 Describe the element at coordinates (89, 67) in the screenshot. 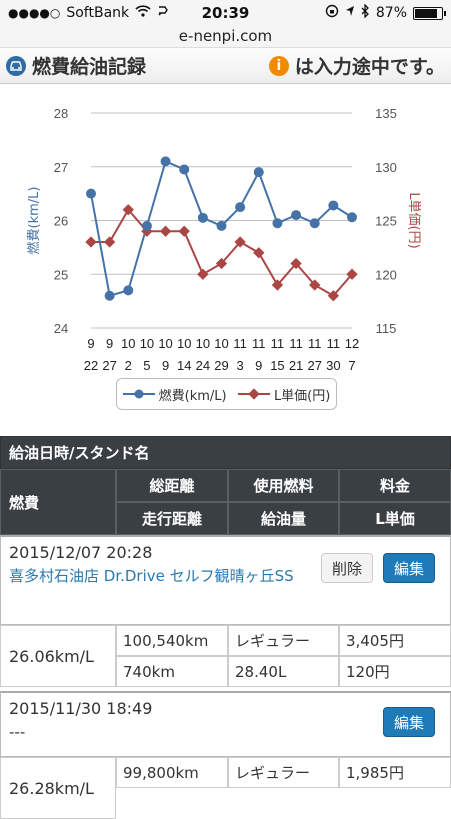

I see `page-title: 燃費給油記録` at that location.